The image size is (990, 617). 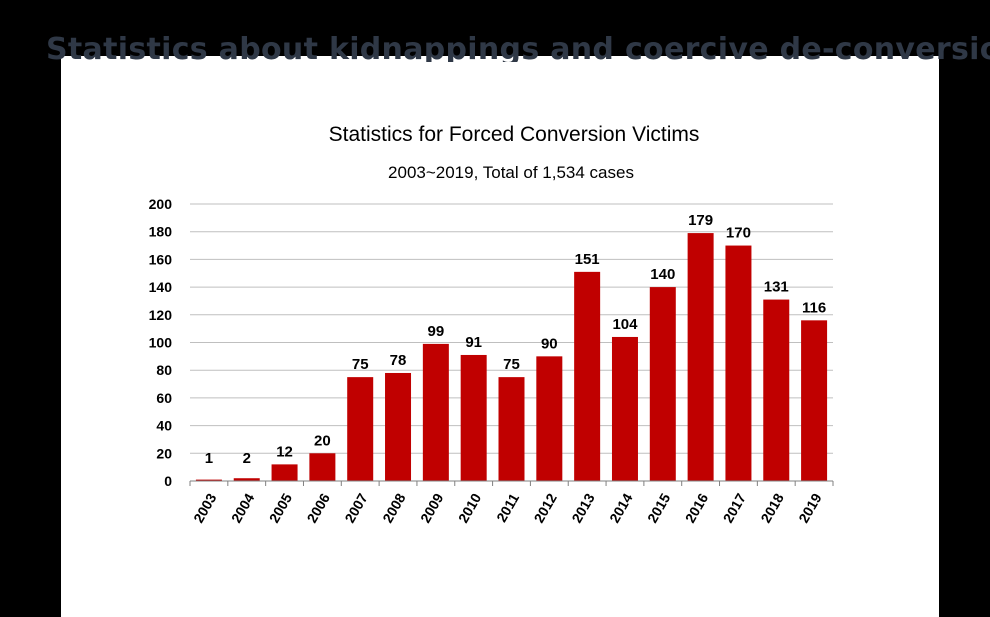 What do you see at coordinates (514, 134) in the screenshot?
I see `chart-title: Statistics for Forced Conversion Victims` at bounding box center [514, 134].